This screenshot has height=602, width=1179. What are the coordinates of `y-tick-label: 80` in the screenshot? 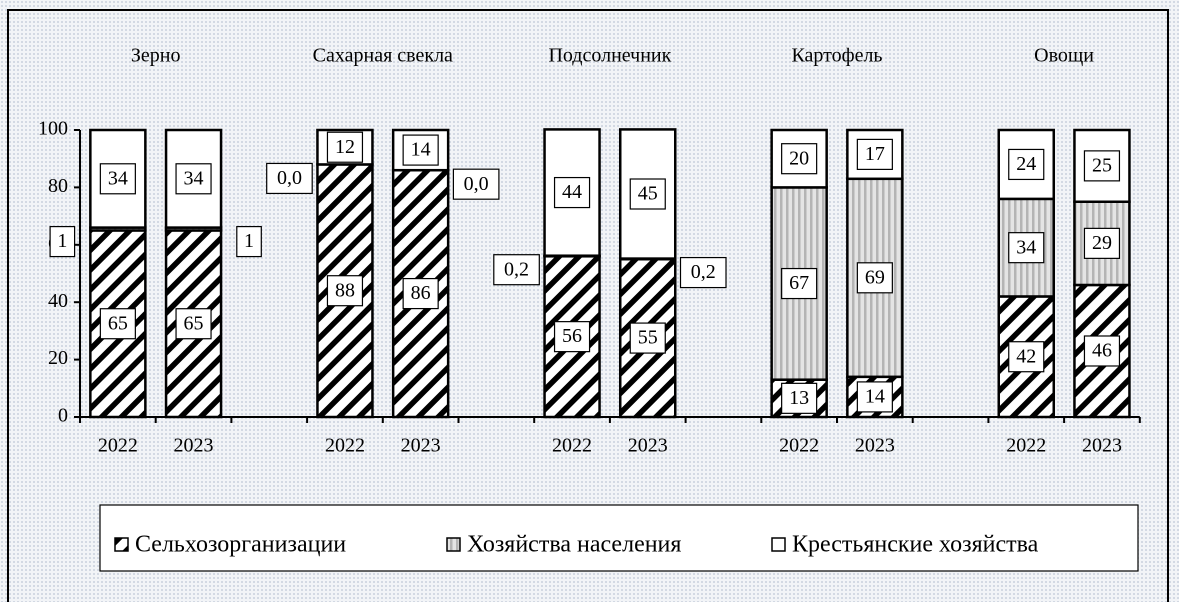 It's located at (58, 186).